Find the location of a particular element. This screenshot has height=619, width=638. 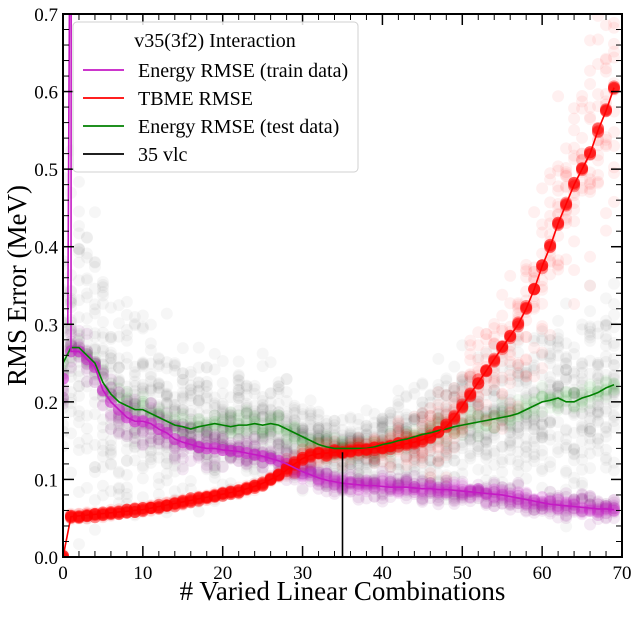

y-tick-label: 0.0 is located at coordinates (46, 558).